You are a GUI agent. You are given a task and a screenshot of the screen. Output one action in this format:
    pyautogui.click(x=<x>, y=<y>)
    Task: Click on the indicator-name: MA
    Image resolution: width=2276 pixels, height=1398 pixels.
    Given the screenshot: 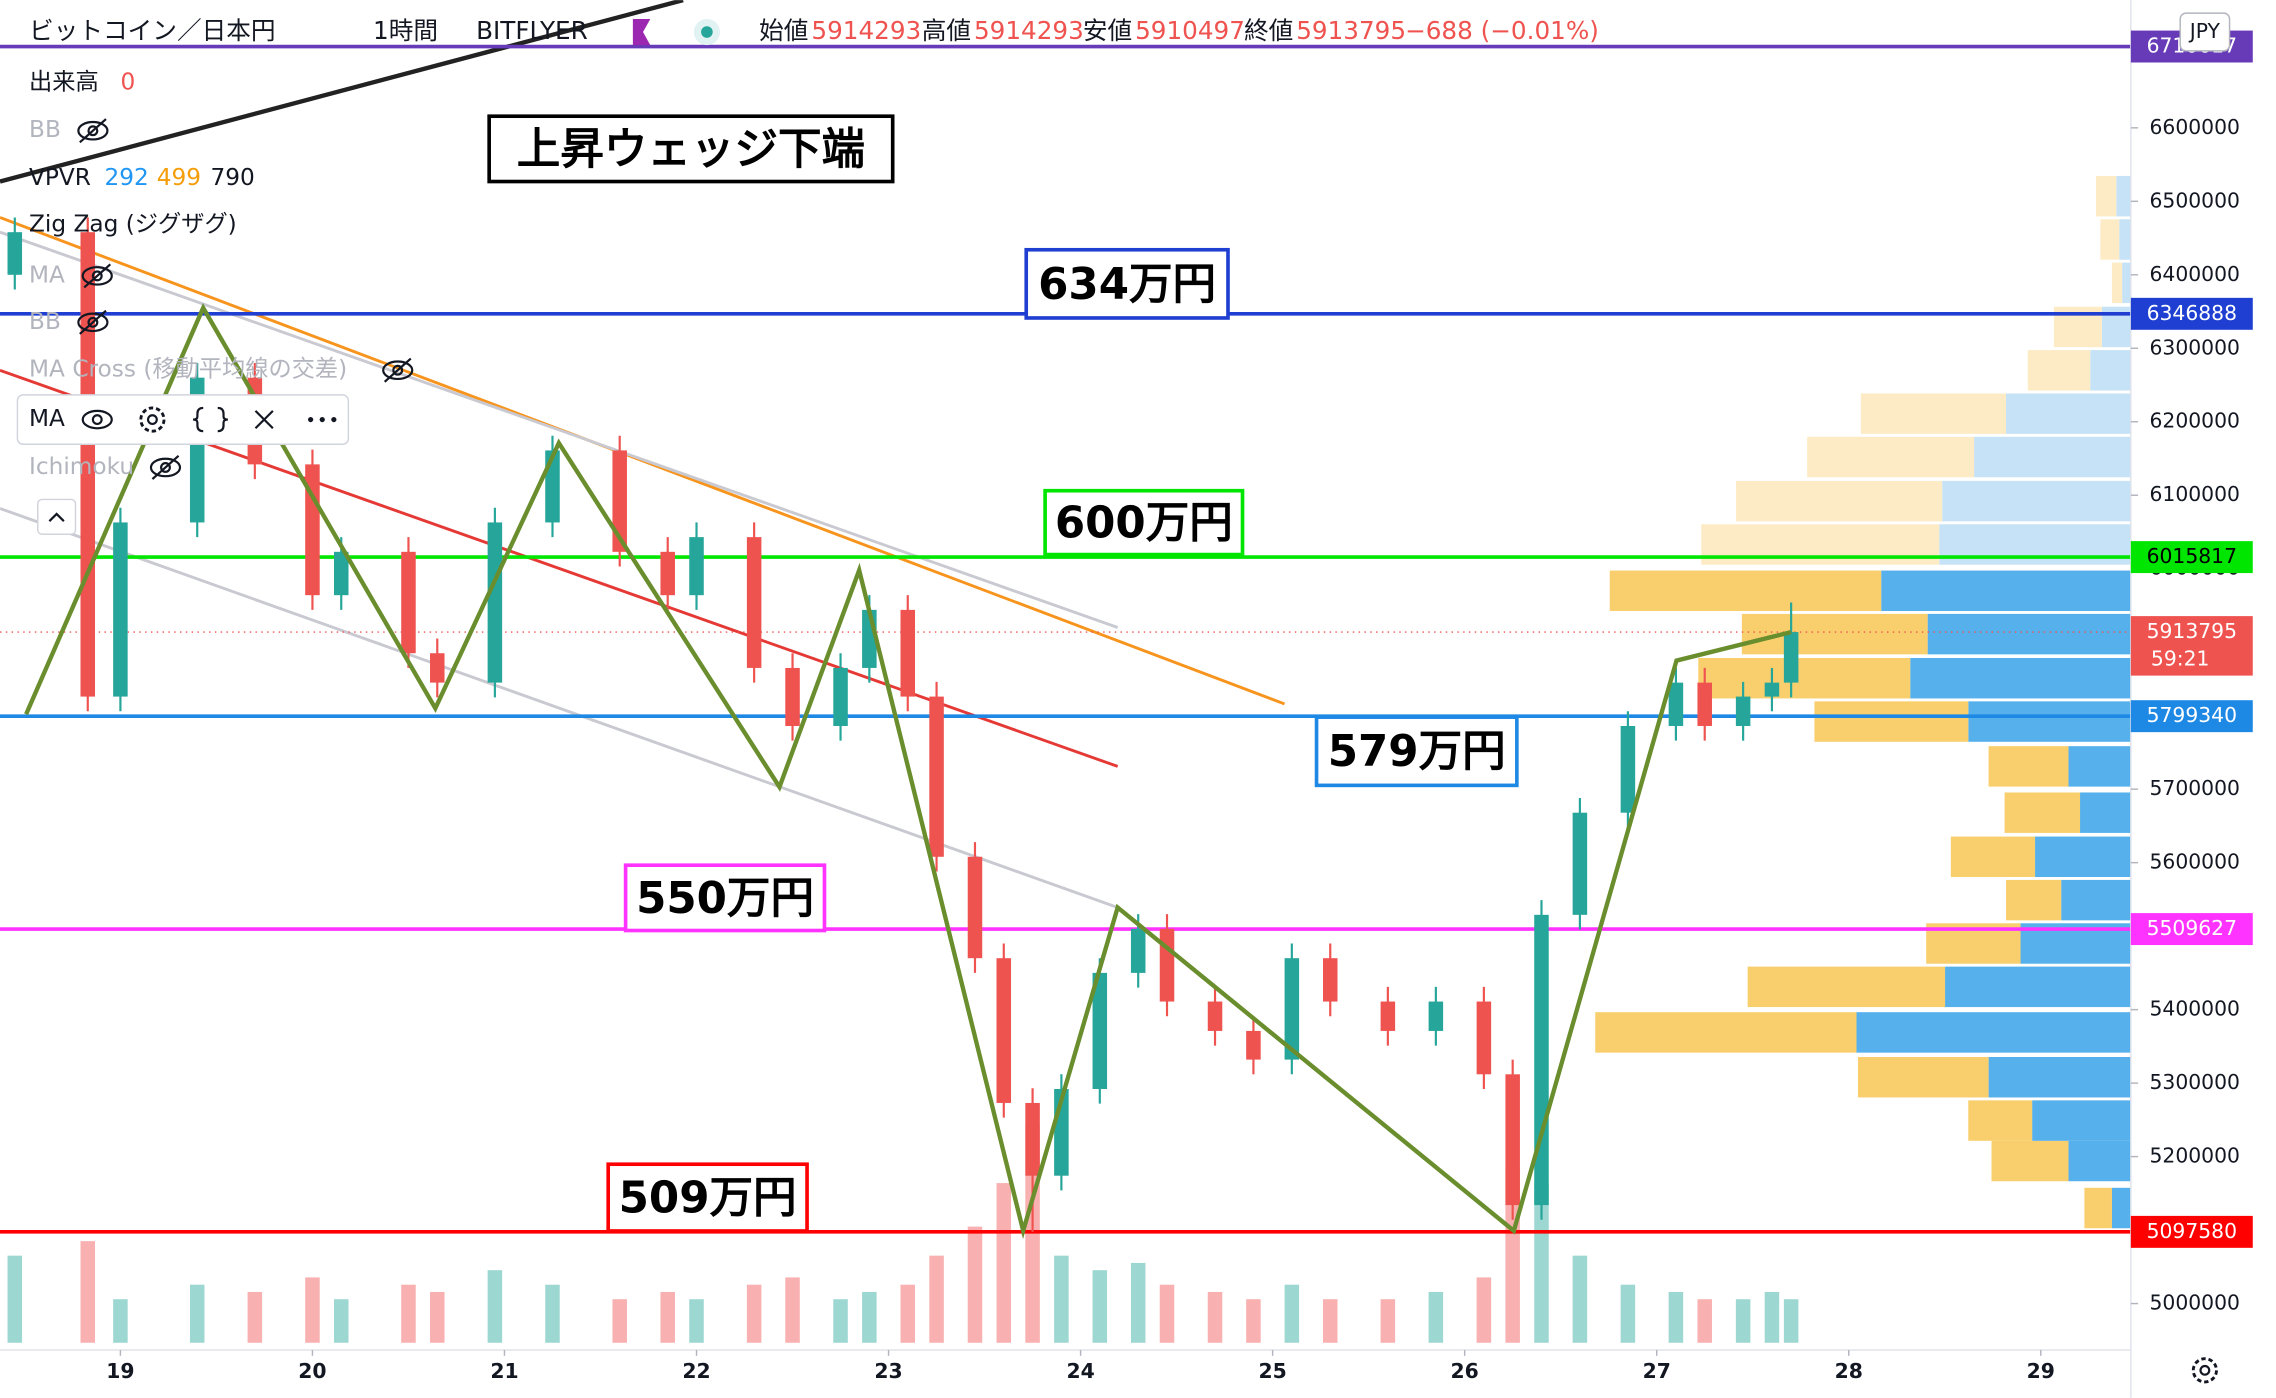 What is the action you would take?
    pyautogui.click(x=47, y=274)
    